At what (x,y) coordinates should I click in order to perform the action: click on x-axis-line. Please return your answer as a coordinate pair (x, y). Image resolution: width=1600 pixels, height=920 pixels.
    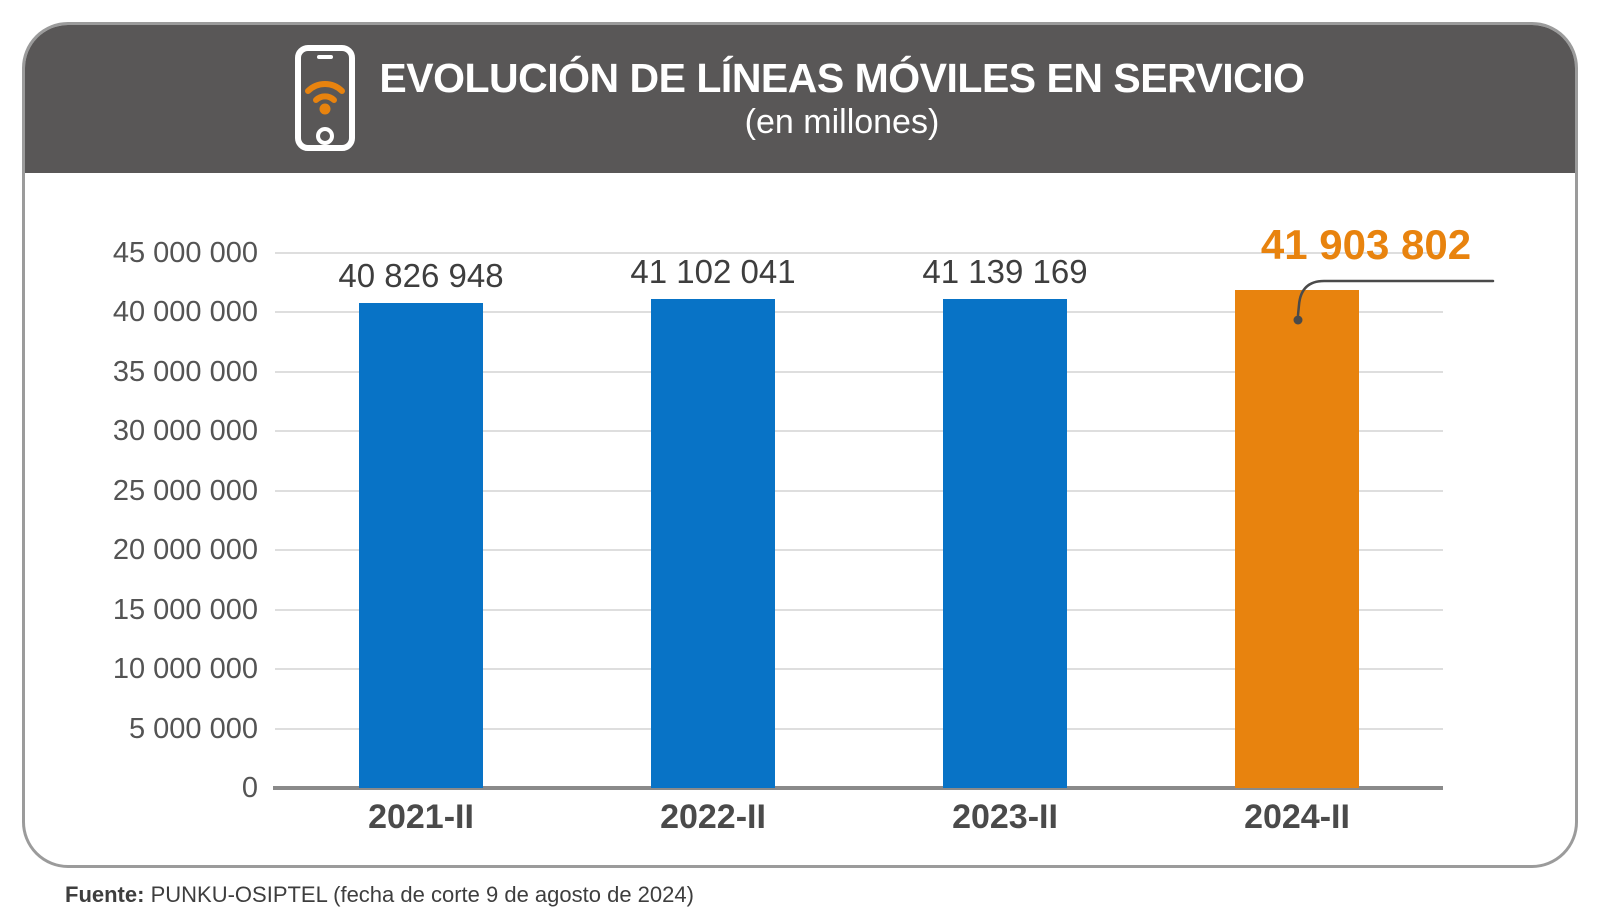
    Looking at the image, I should click on (858, 788).